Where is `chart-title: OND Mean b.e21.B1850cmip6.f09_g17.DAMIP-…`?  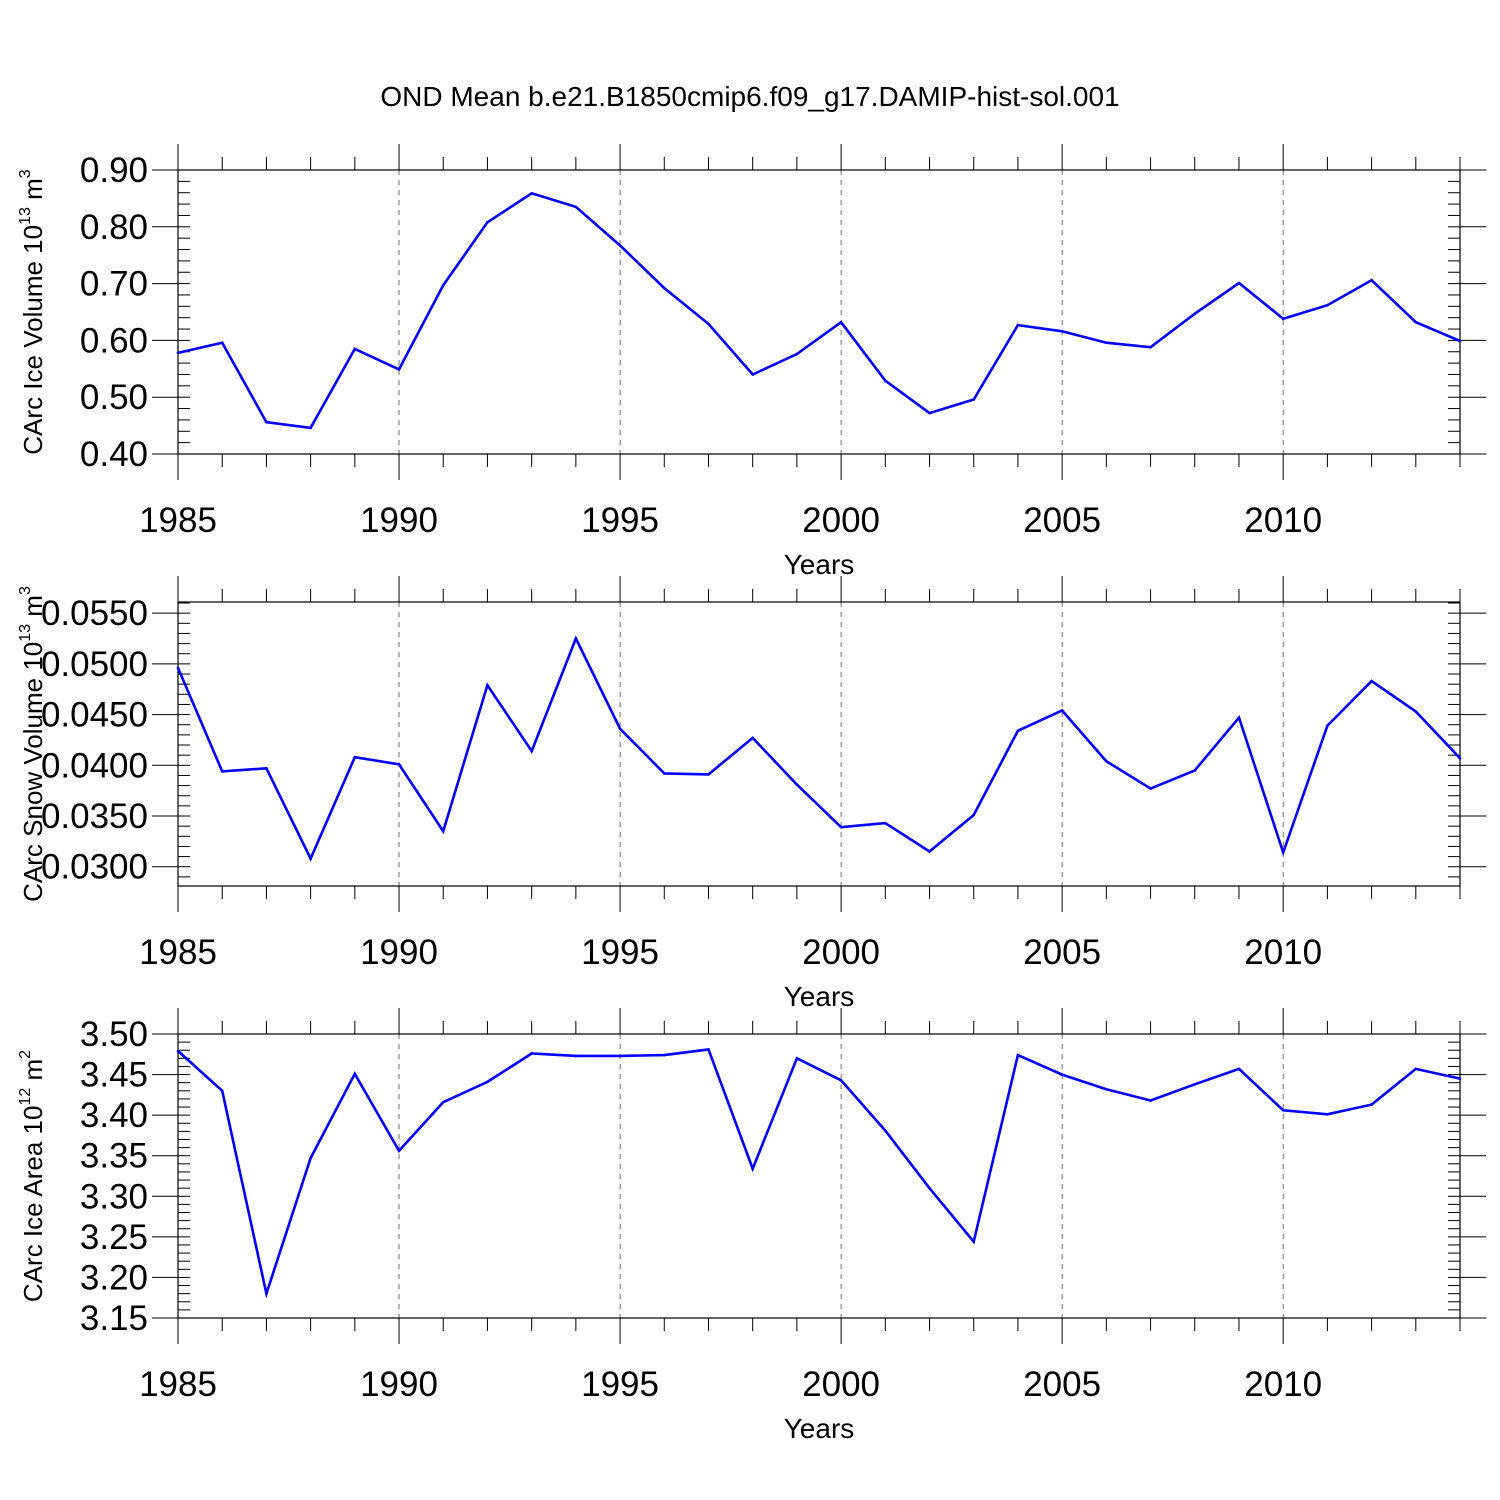 chart-title: OND Mean b.e21.B1850cmip6.f09_g17.DAMIP-… is located at coordinates (749, 96).